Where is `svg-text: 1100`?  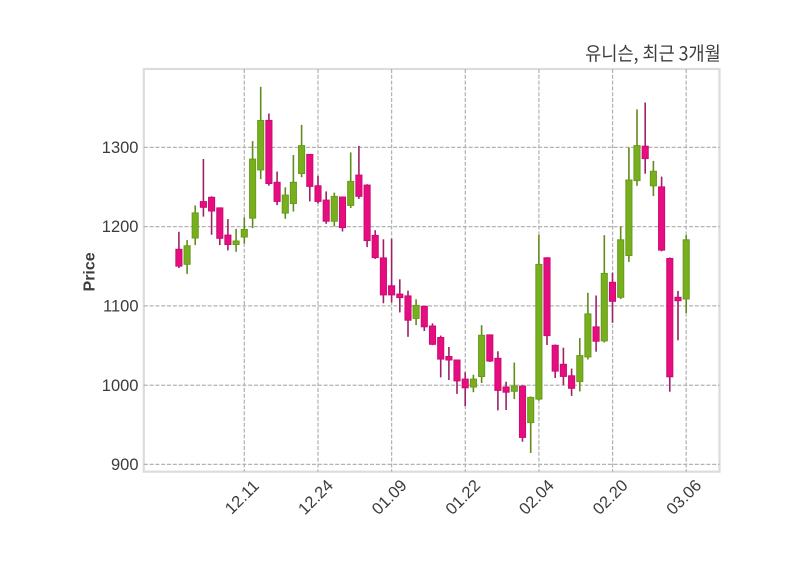 svg-text: 1100 is located at coordinates (120, 307).